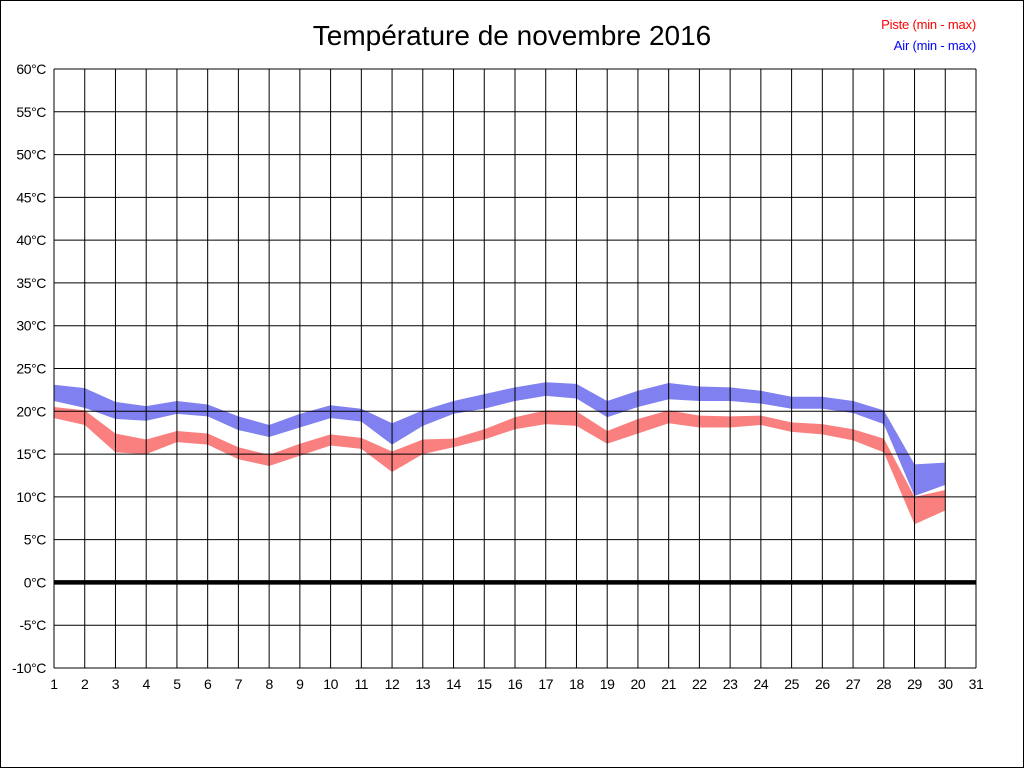  I want to click on x-tick-label: 8, so click(269, 684).